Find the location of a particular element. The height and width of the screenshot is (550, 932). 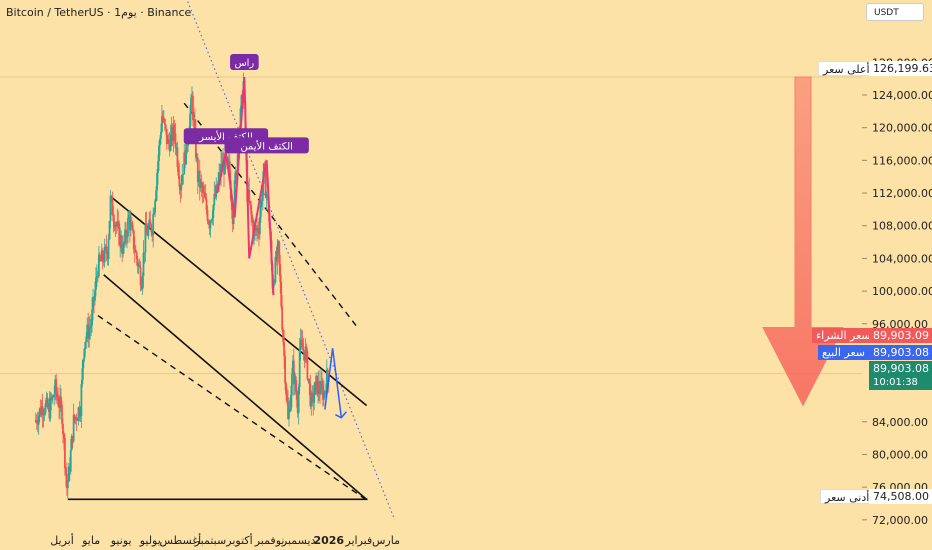

price-tick-label: 124,000.00 is located at coordinates (902, 95).